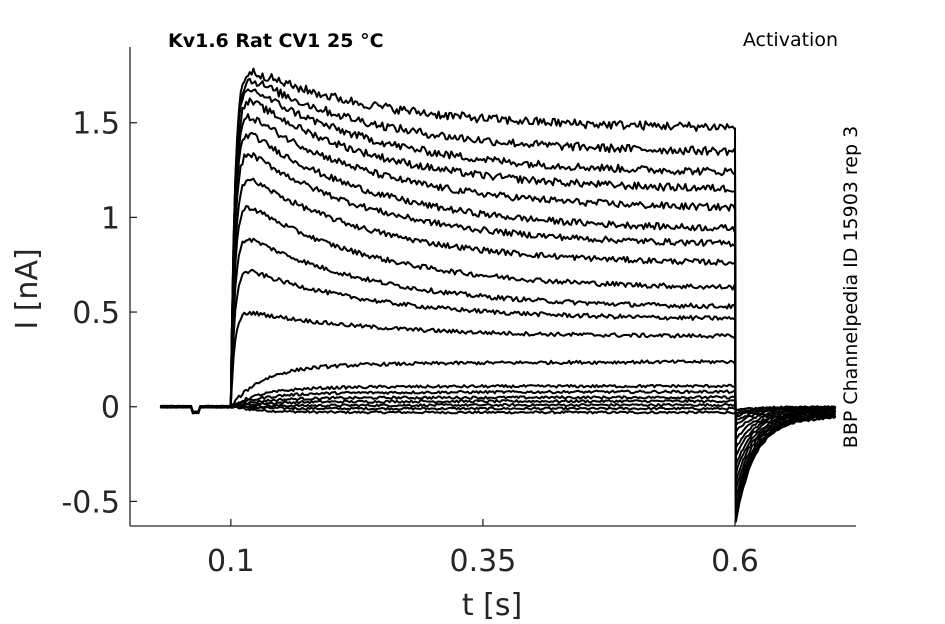 This screenshot has height=624, width=945. Describe the element at coordinates (851, 287) in the screenshot. I see `side-note: BBP Channelpedia ID 15903 rep 3` at that location.